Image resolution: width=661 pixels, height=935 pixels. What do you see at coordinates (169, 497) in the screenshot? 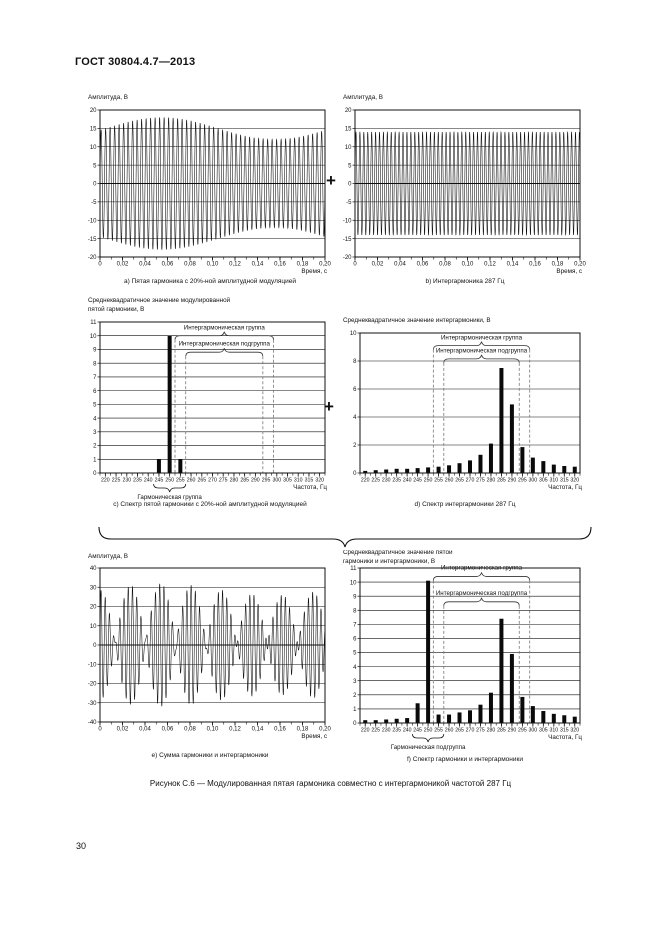
I see `svg-text: Гармоническая группа` at bounding box center [169, 497].